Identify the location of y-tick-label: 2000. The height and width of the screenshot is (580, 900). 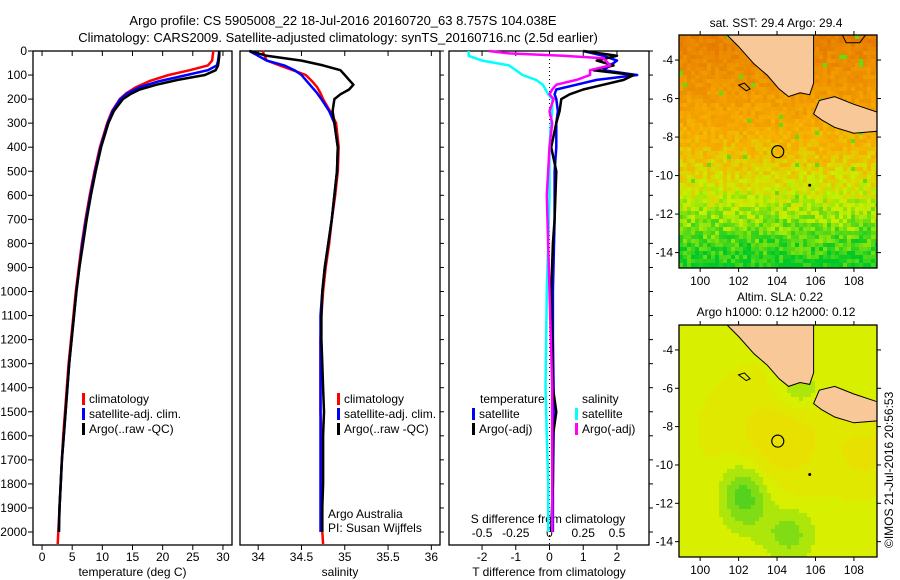
(13, 532).